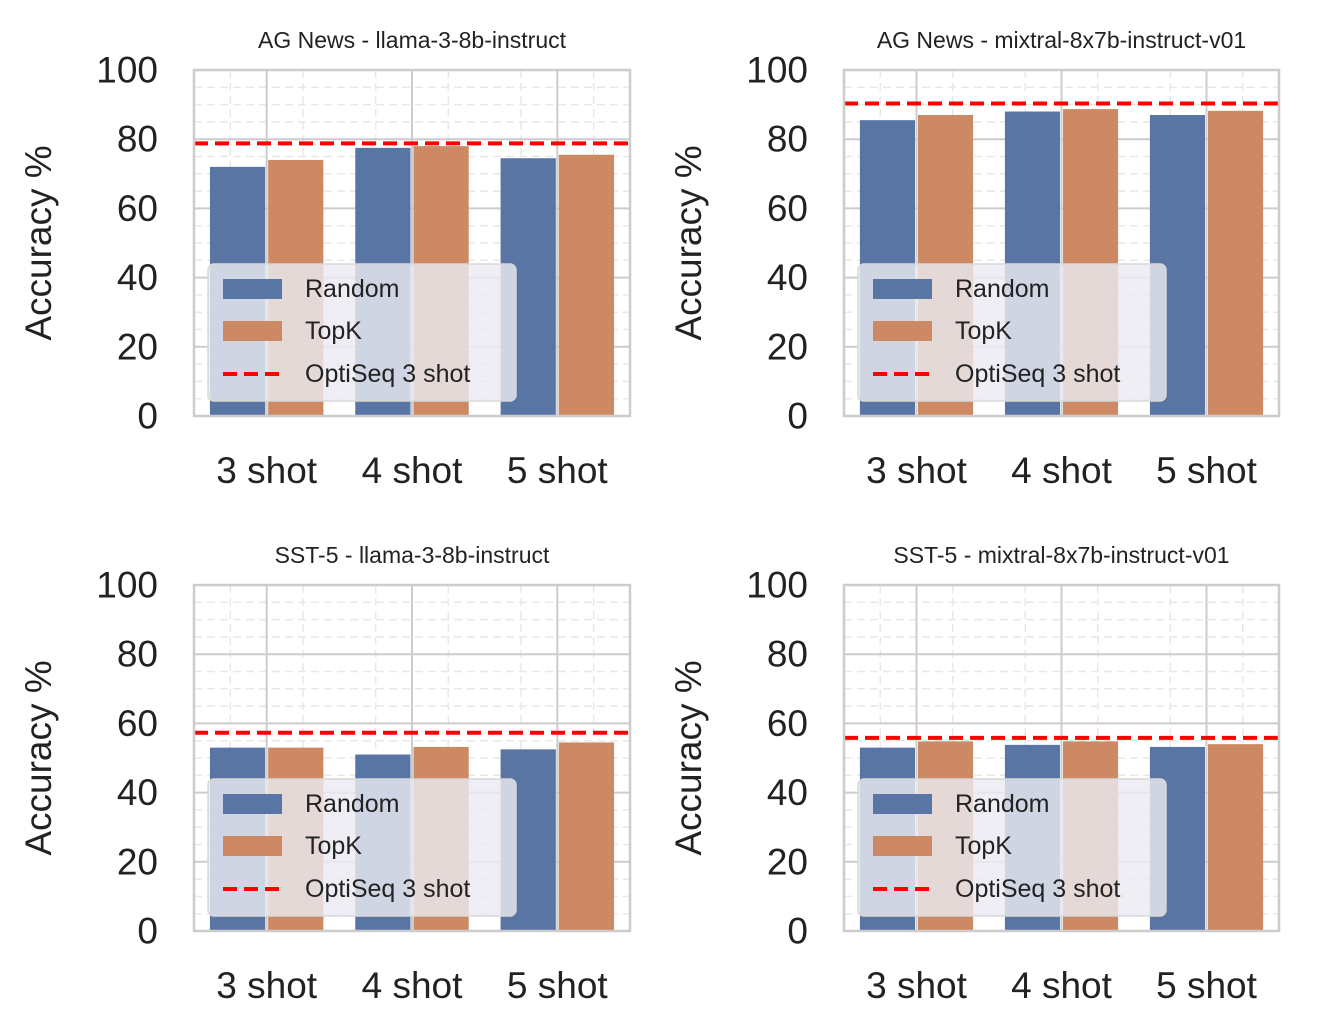 This screenshot has height=1035, width=1329. Describe the element at coordinates (1061, 40) in the screenshot. I see `chart-title: AG News - mixtral-8x7b-instruct-v01` at that location.